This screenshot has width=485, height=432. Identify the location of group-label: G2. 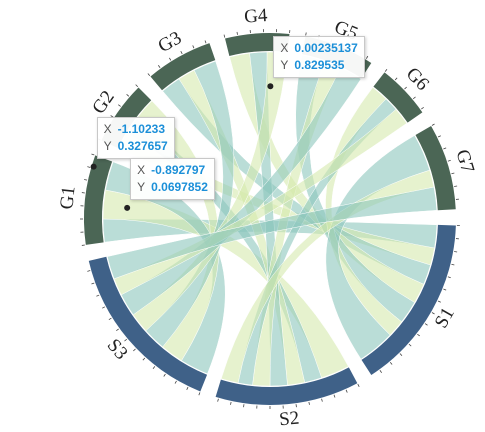
(103, 102).